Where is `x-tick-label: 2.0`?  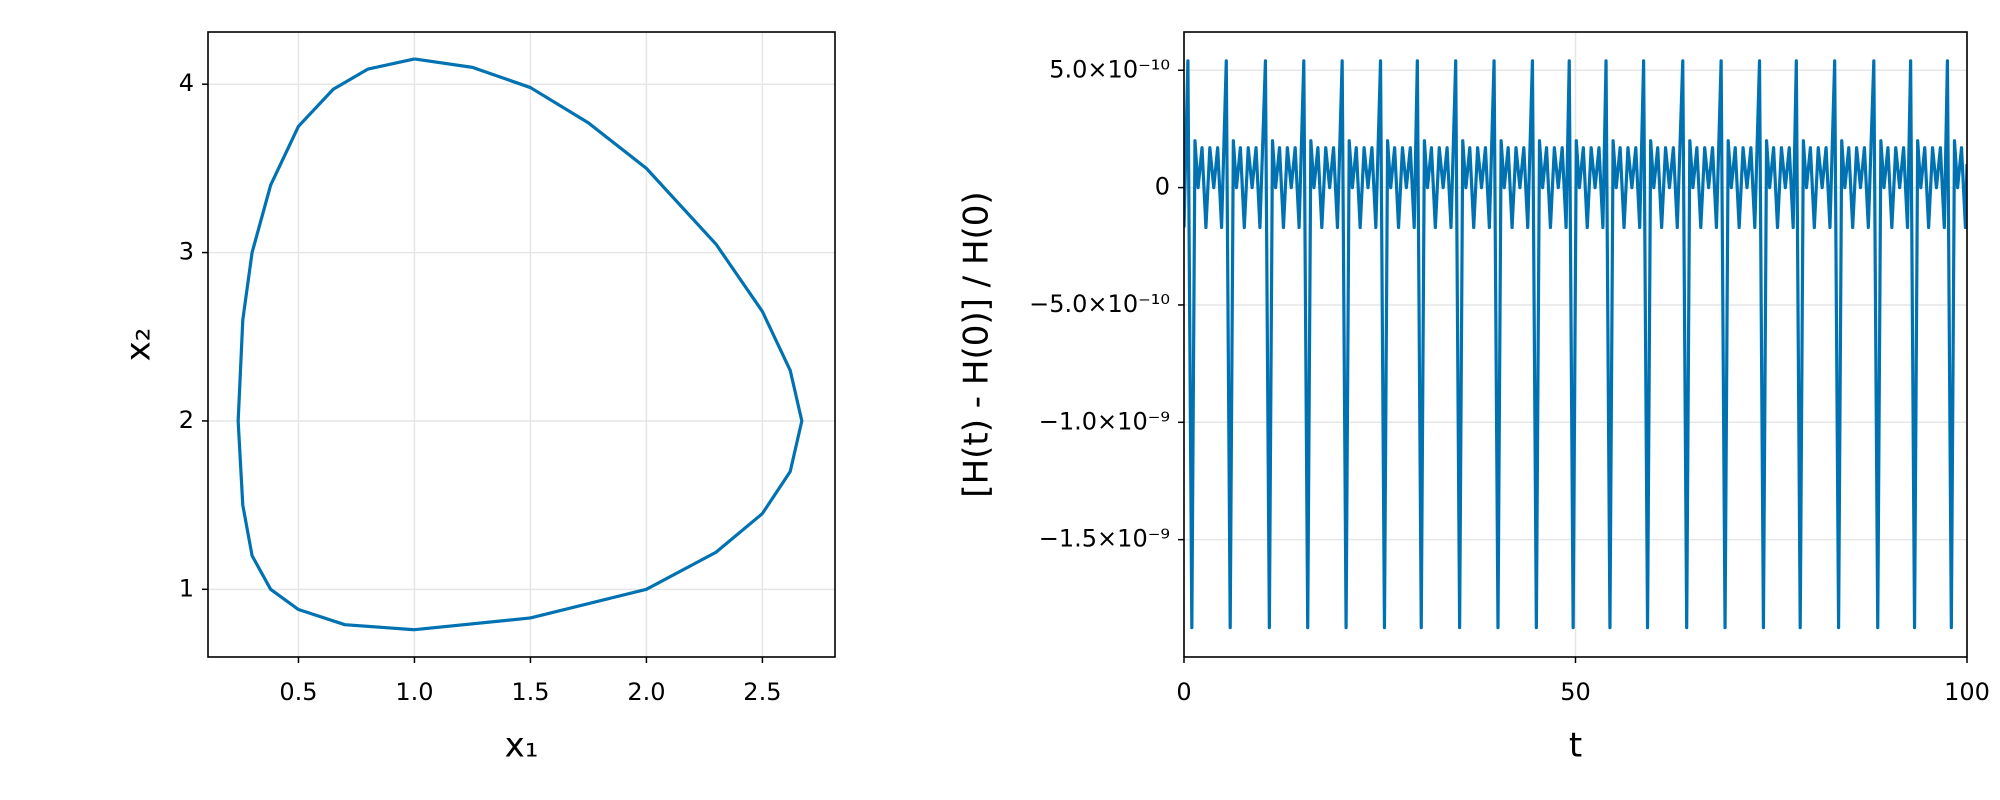
x-tick-label: 2.0 is located at coordinates (646, 692).